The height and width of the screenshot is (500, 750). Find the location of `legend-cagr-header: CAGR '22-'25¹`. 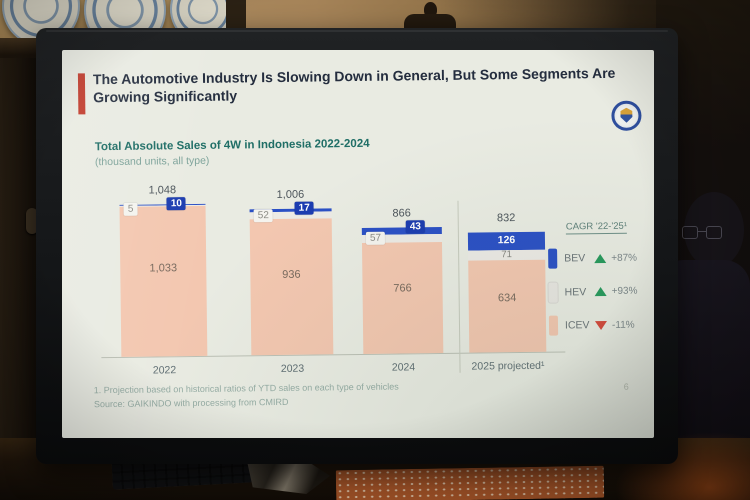

legend-cagr-header: CAGR '22-'25¹ is located at coordinates (596, 227).